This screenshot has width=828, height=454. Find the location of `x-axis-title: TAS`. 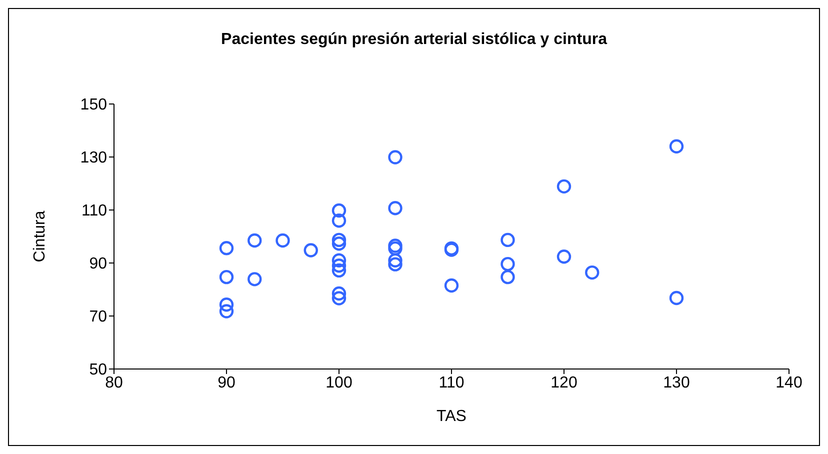

x-axis-title: TAS is located at coordinates (451, 416).